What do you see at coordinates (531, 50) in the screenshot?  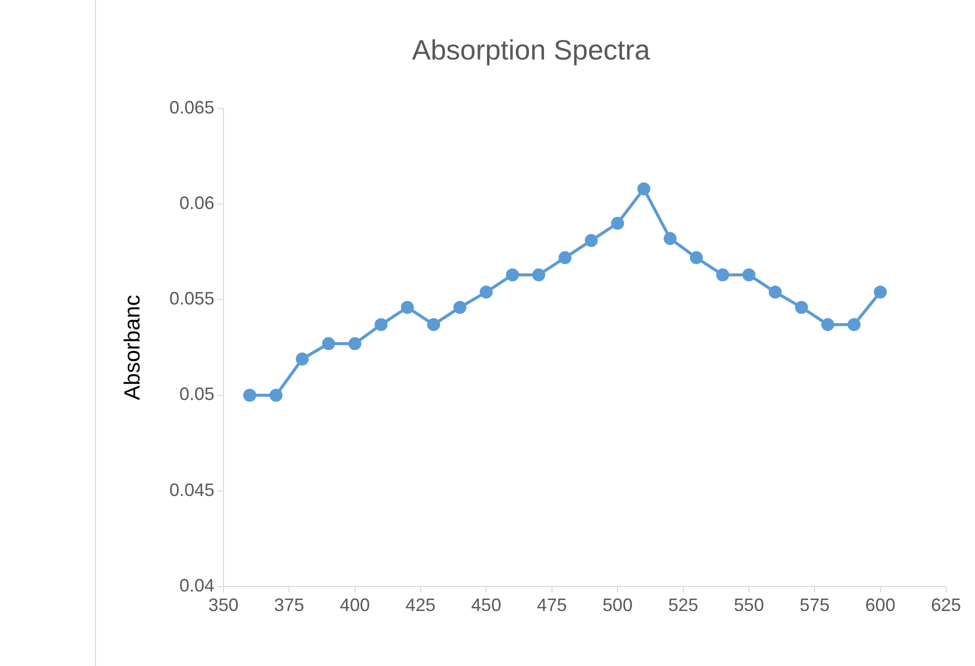 I see `chart-title: Absorption Spectra` at bounding box center [531, 50].